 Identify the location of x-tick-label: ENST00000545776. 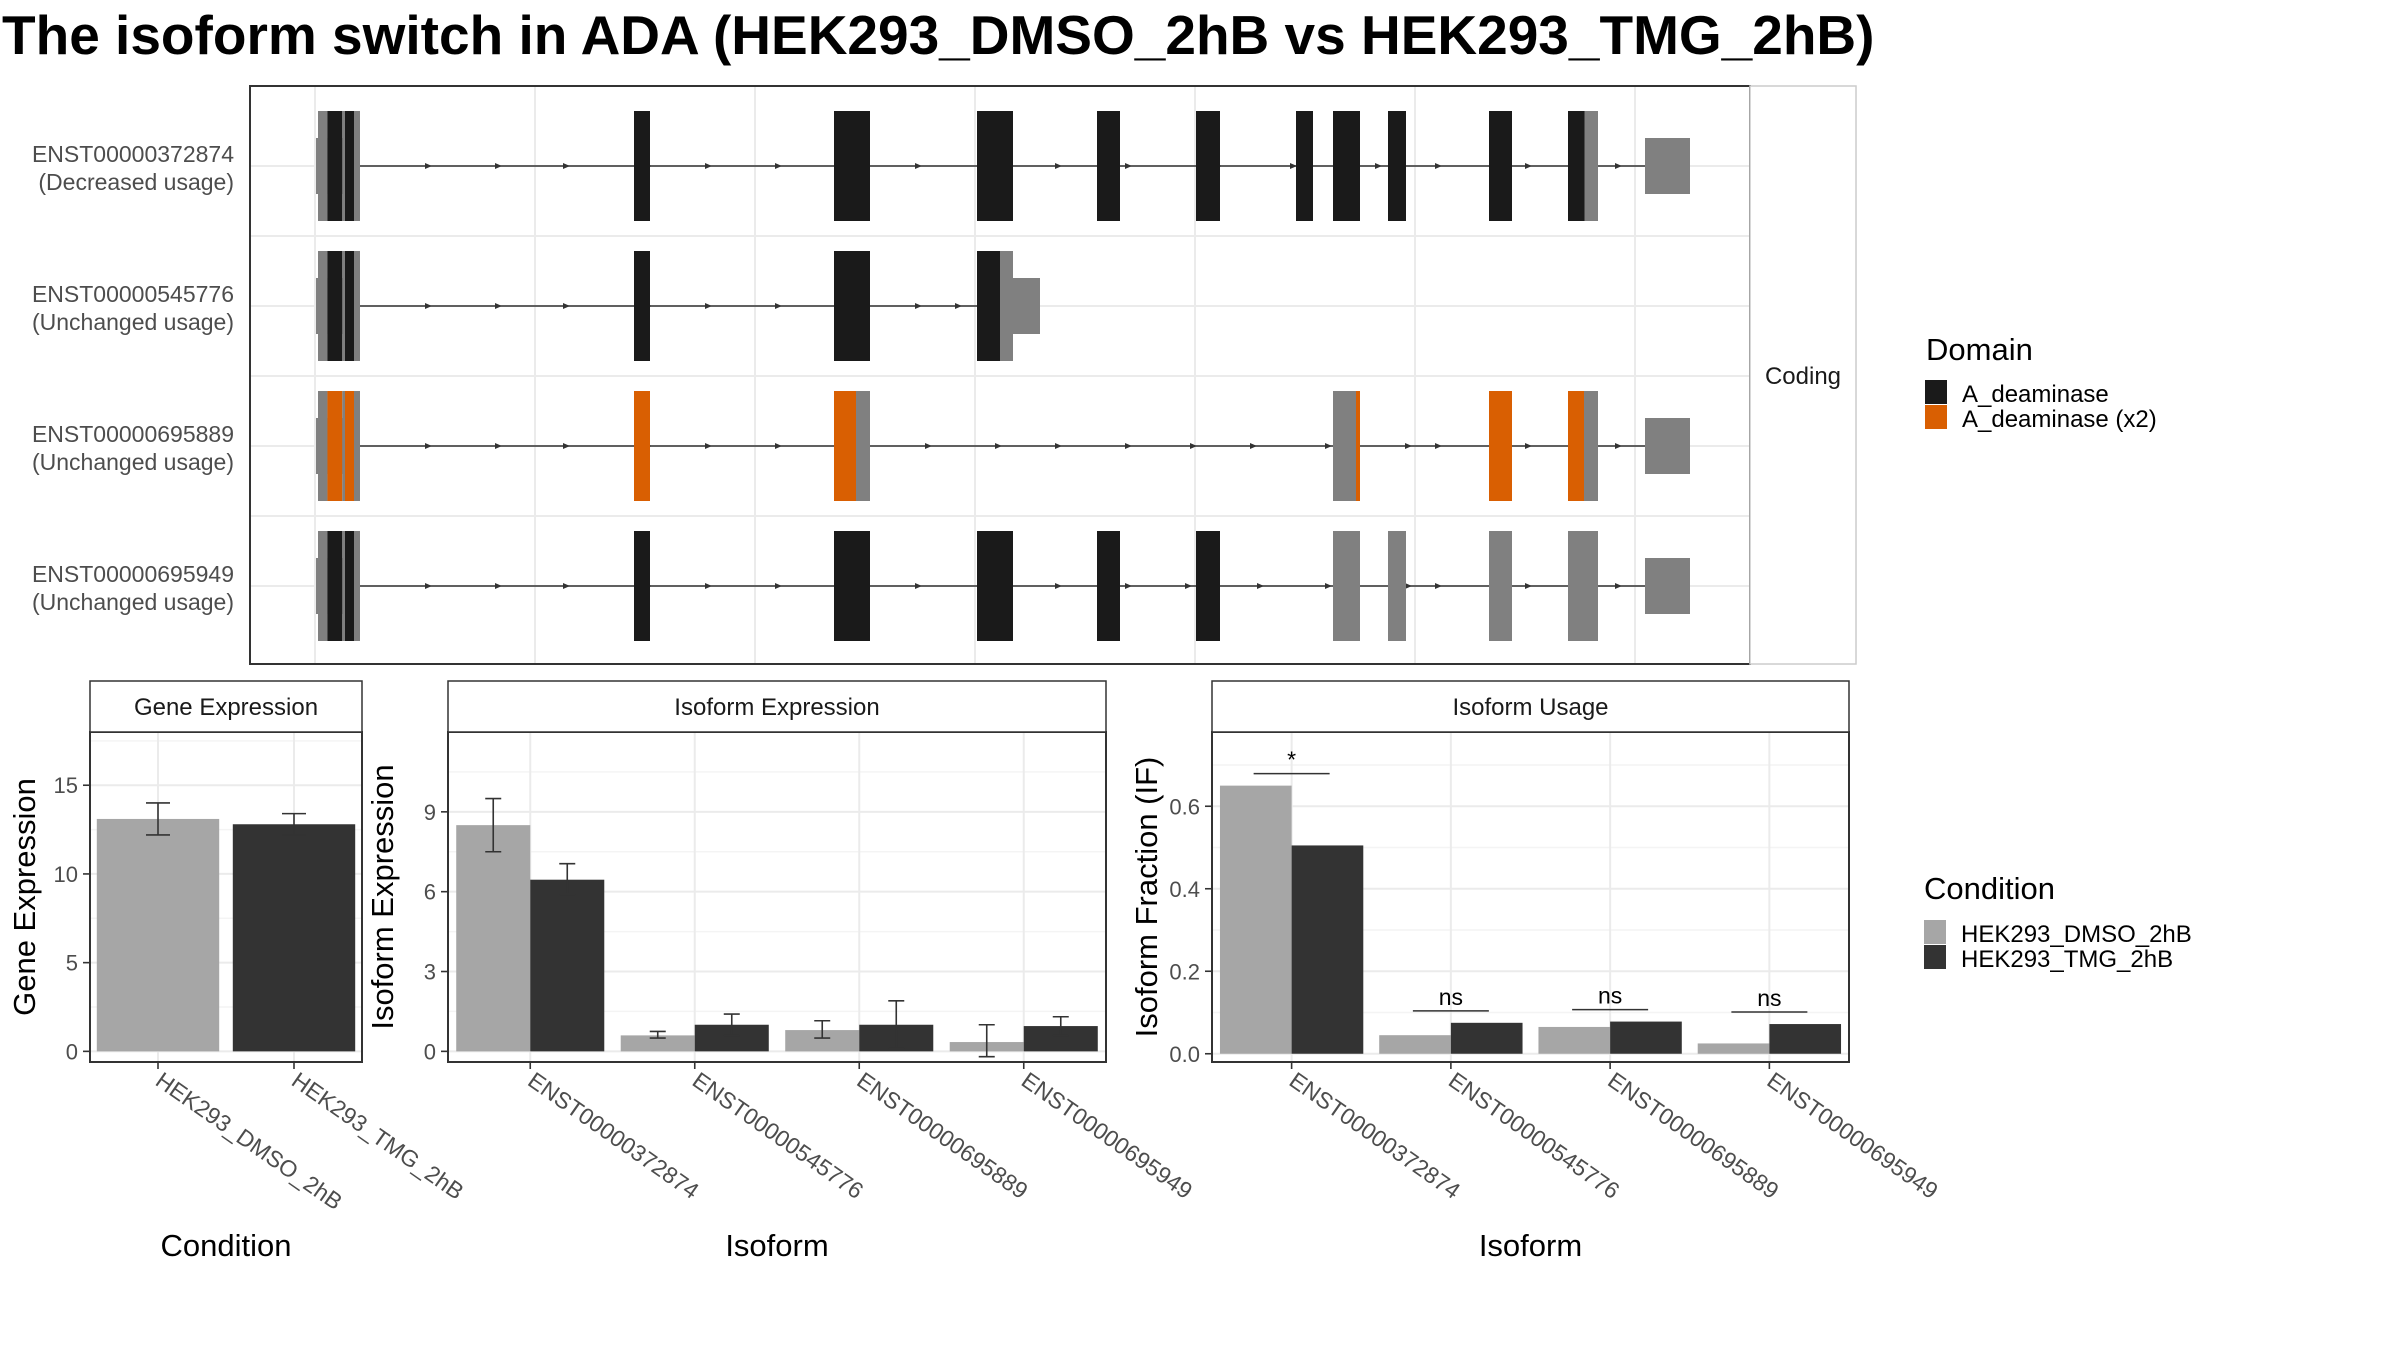
(778, 1135).